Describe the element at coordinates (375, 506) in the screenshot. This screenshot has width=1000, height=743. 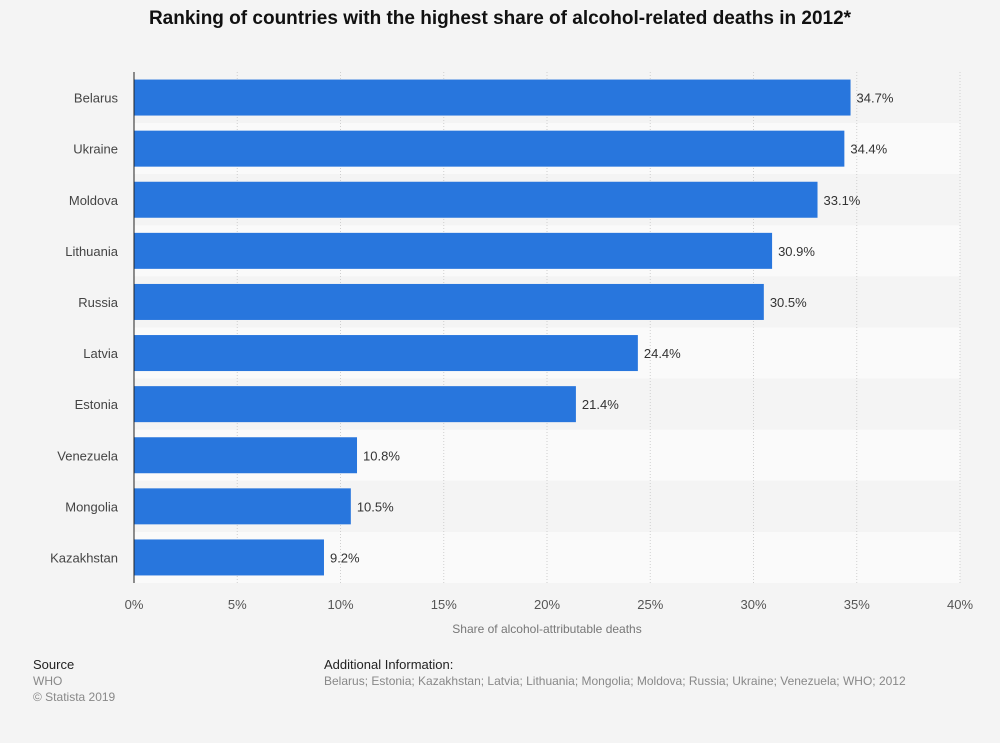
I see `value-label: 10.5%` at that location.